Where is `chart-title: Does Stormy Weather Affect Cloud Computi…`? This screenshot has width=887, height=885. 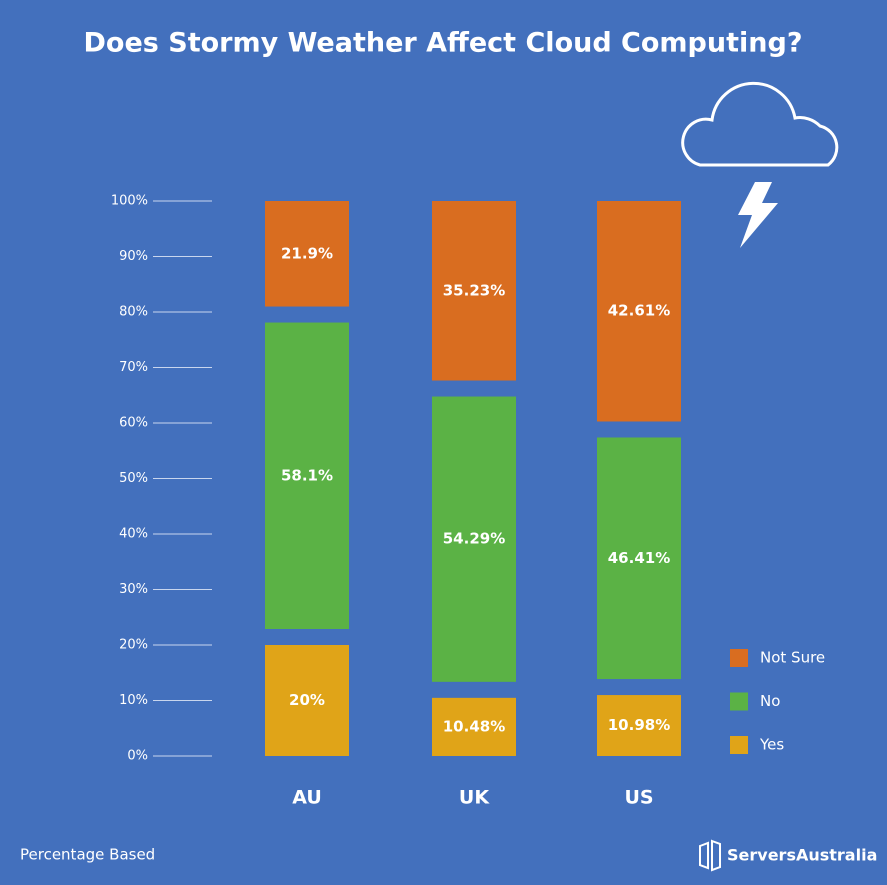 chart-title: Does Stormy Weather Affect Cloud Computi… is located at coordinates (443, 43).